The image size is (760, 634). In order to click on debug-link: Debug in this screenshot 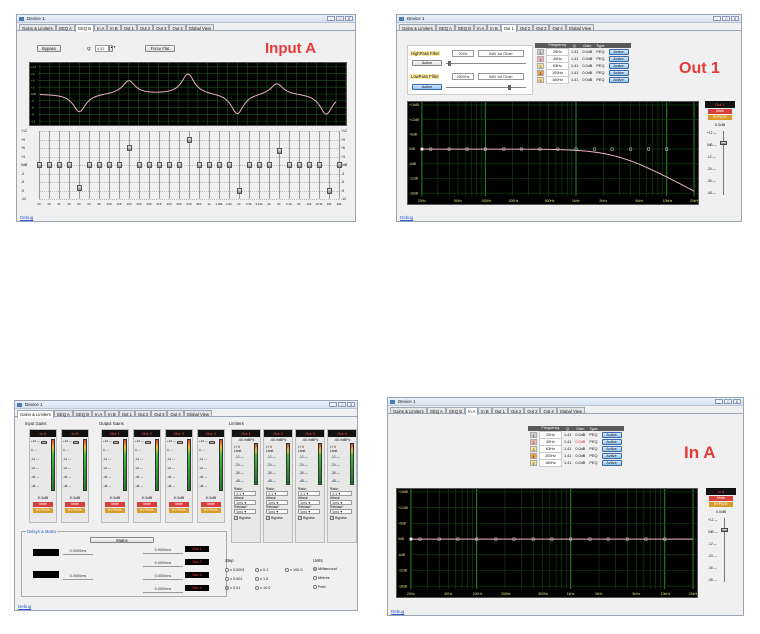, I will do `click(27, 217)`.